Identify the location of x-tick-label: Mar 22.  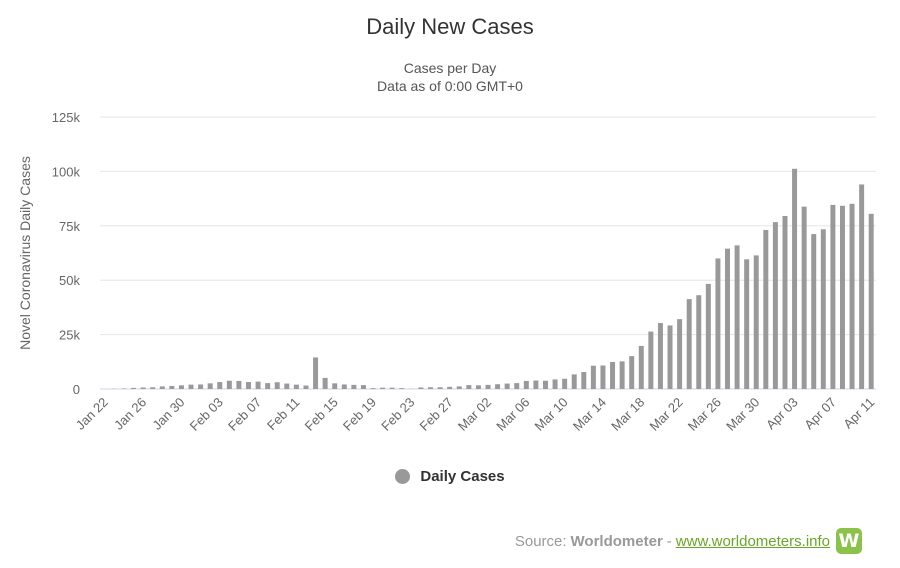
(666, 414).